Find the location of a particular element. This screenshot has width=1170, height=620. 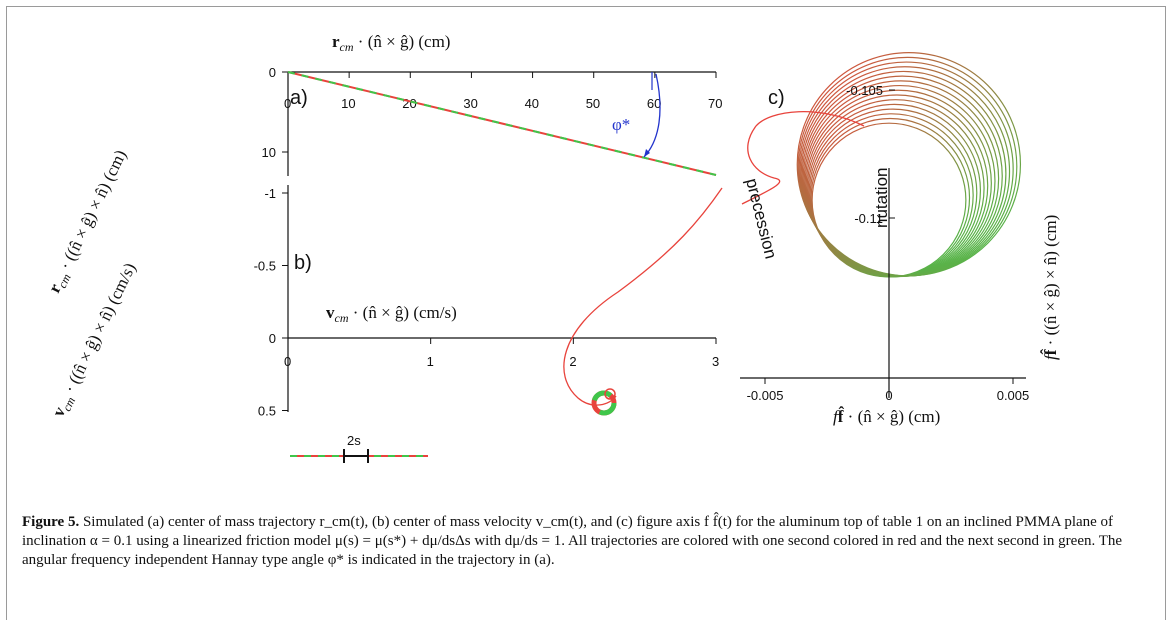

precession-rings is located at coordinates (909, 165).